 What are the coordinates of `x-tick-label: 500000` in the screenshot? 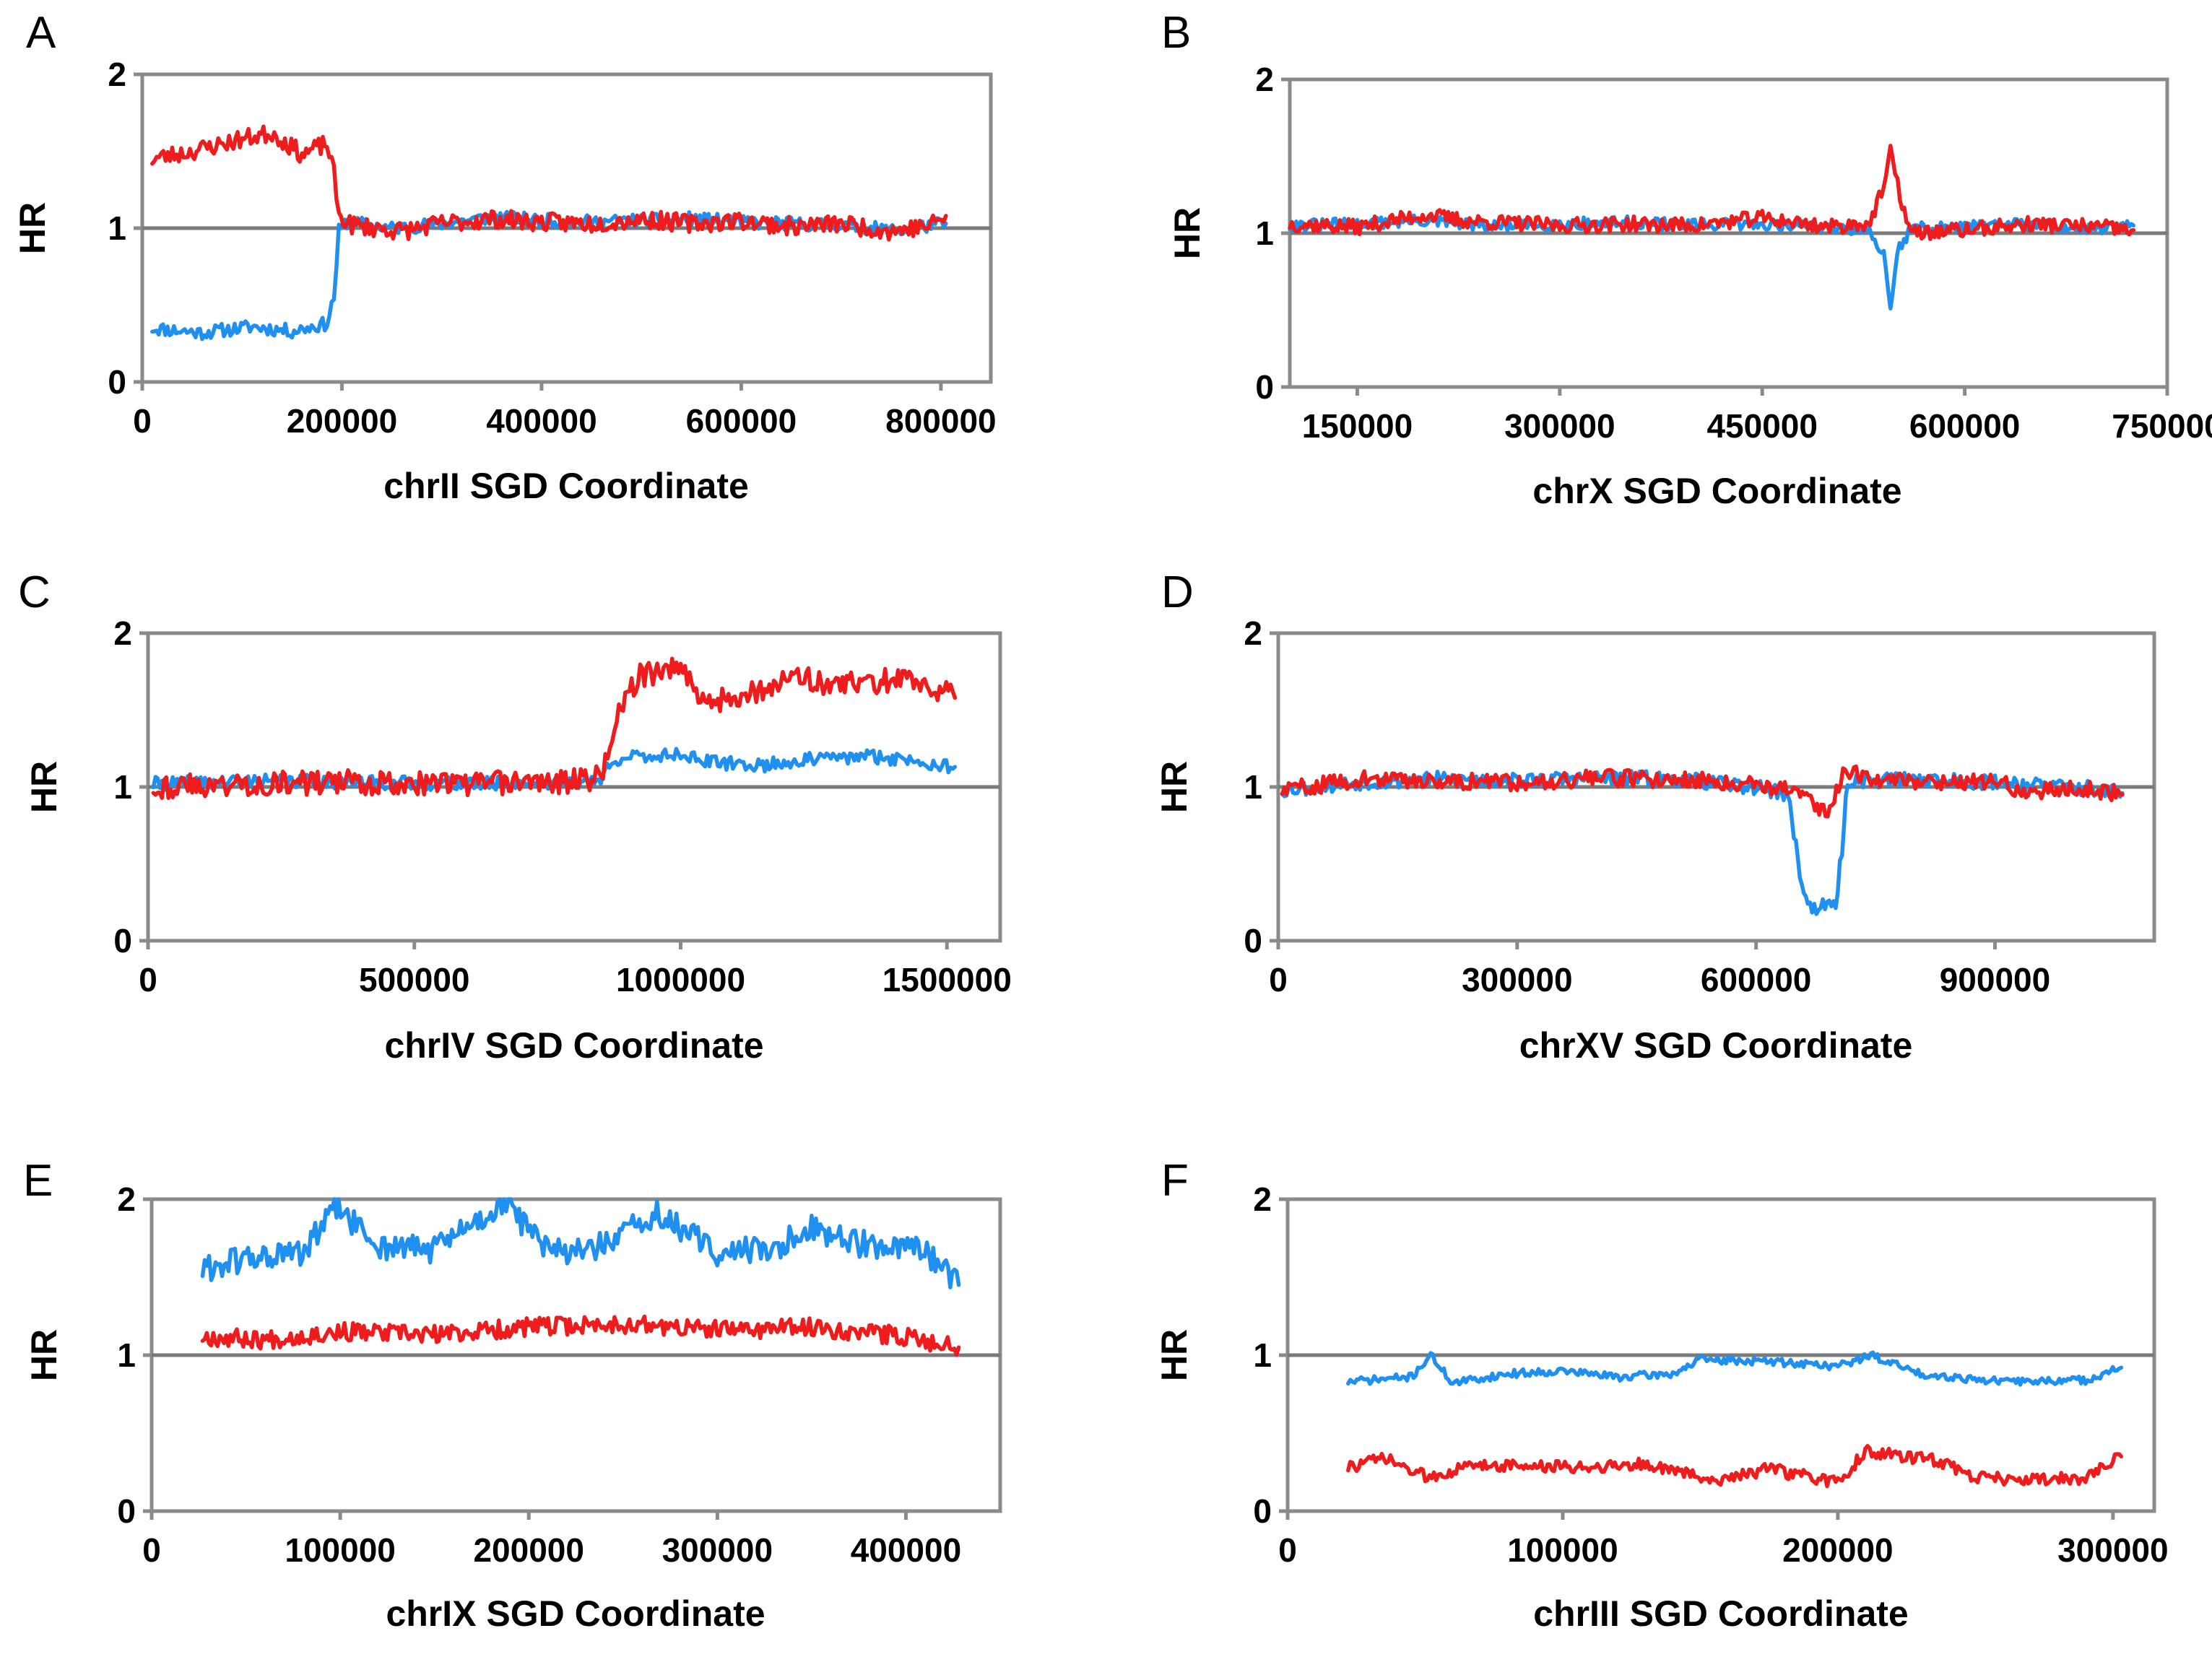 It's located at (415, 980).